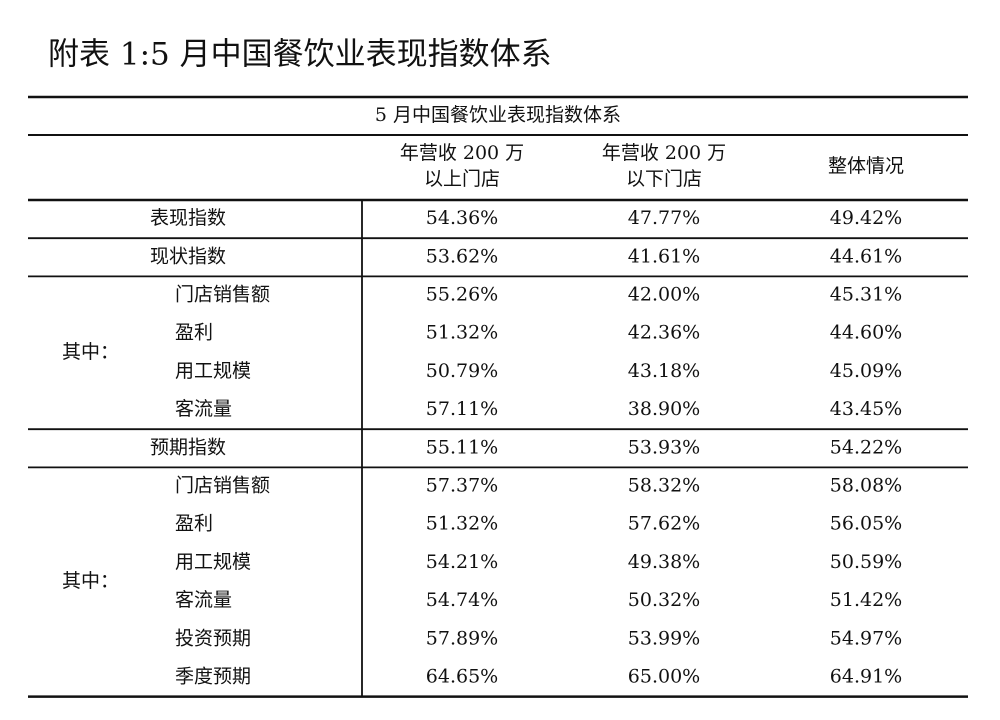 This screenshot has height=720, width=1000. What do you see at coordinates (188, 218) in the screenshot?
I see `row-label: 表现指数` at bounding box center [188, 218].